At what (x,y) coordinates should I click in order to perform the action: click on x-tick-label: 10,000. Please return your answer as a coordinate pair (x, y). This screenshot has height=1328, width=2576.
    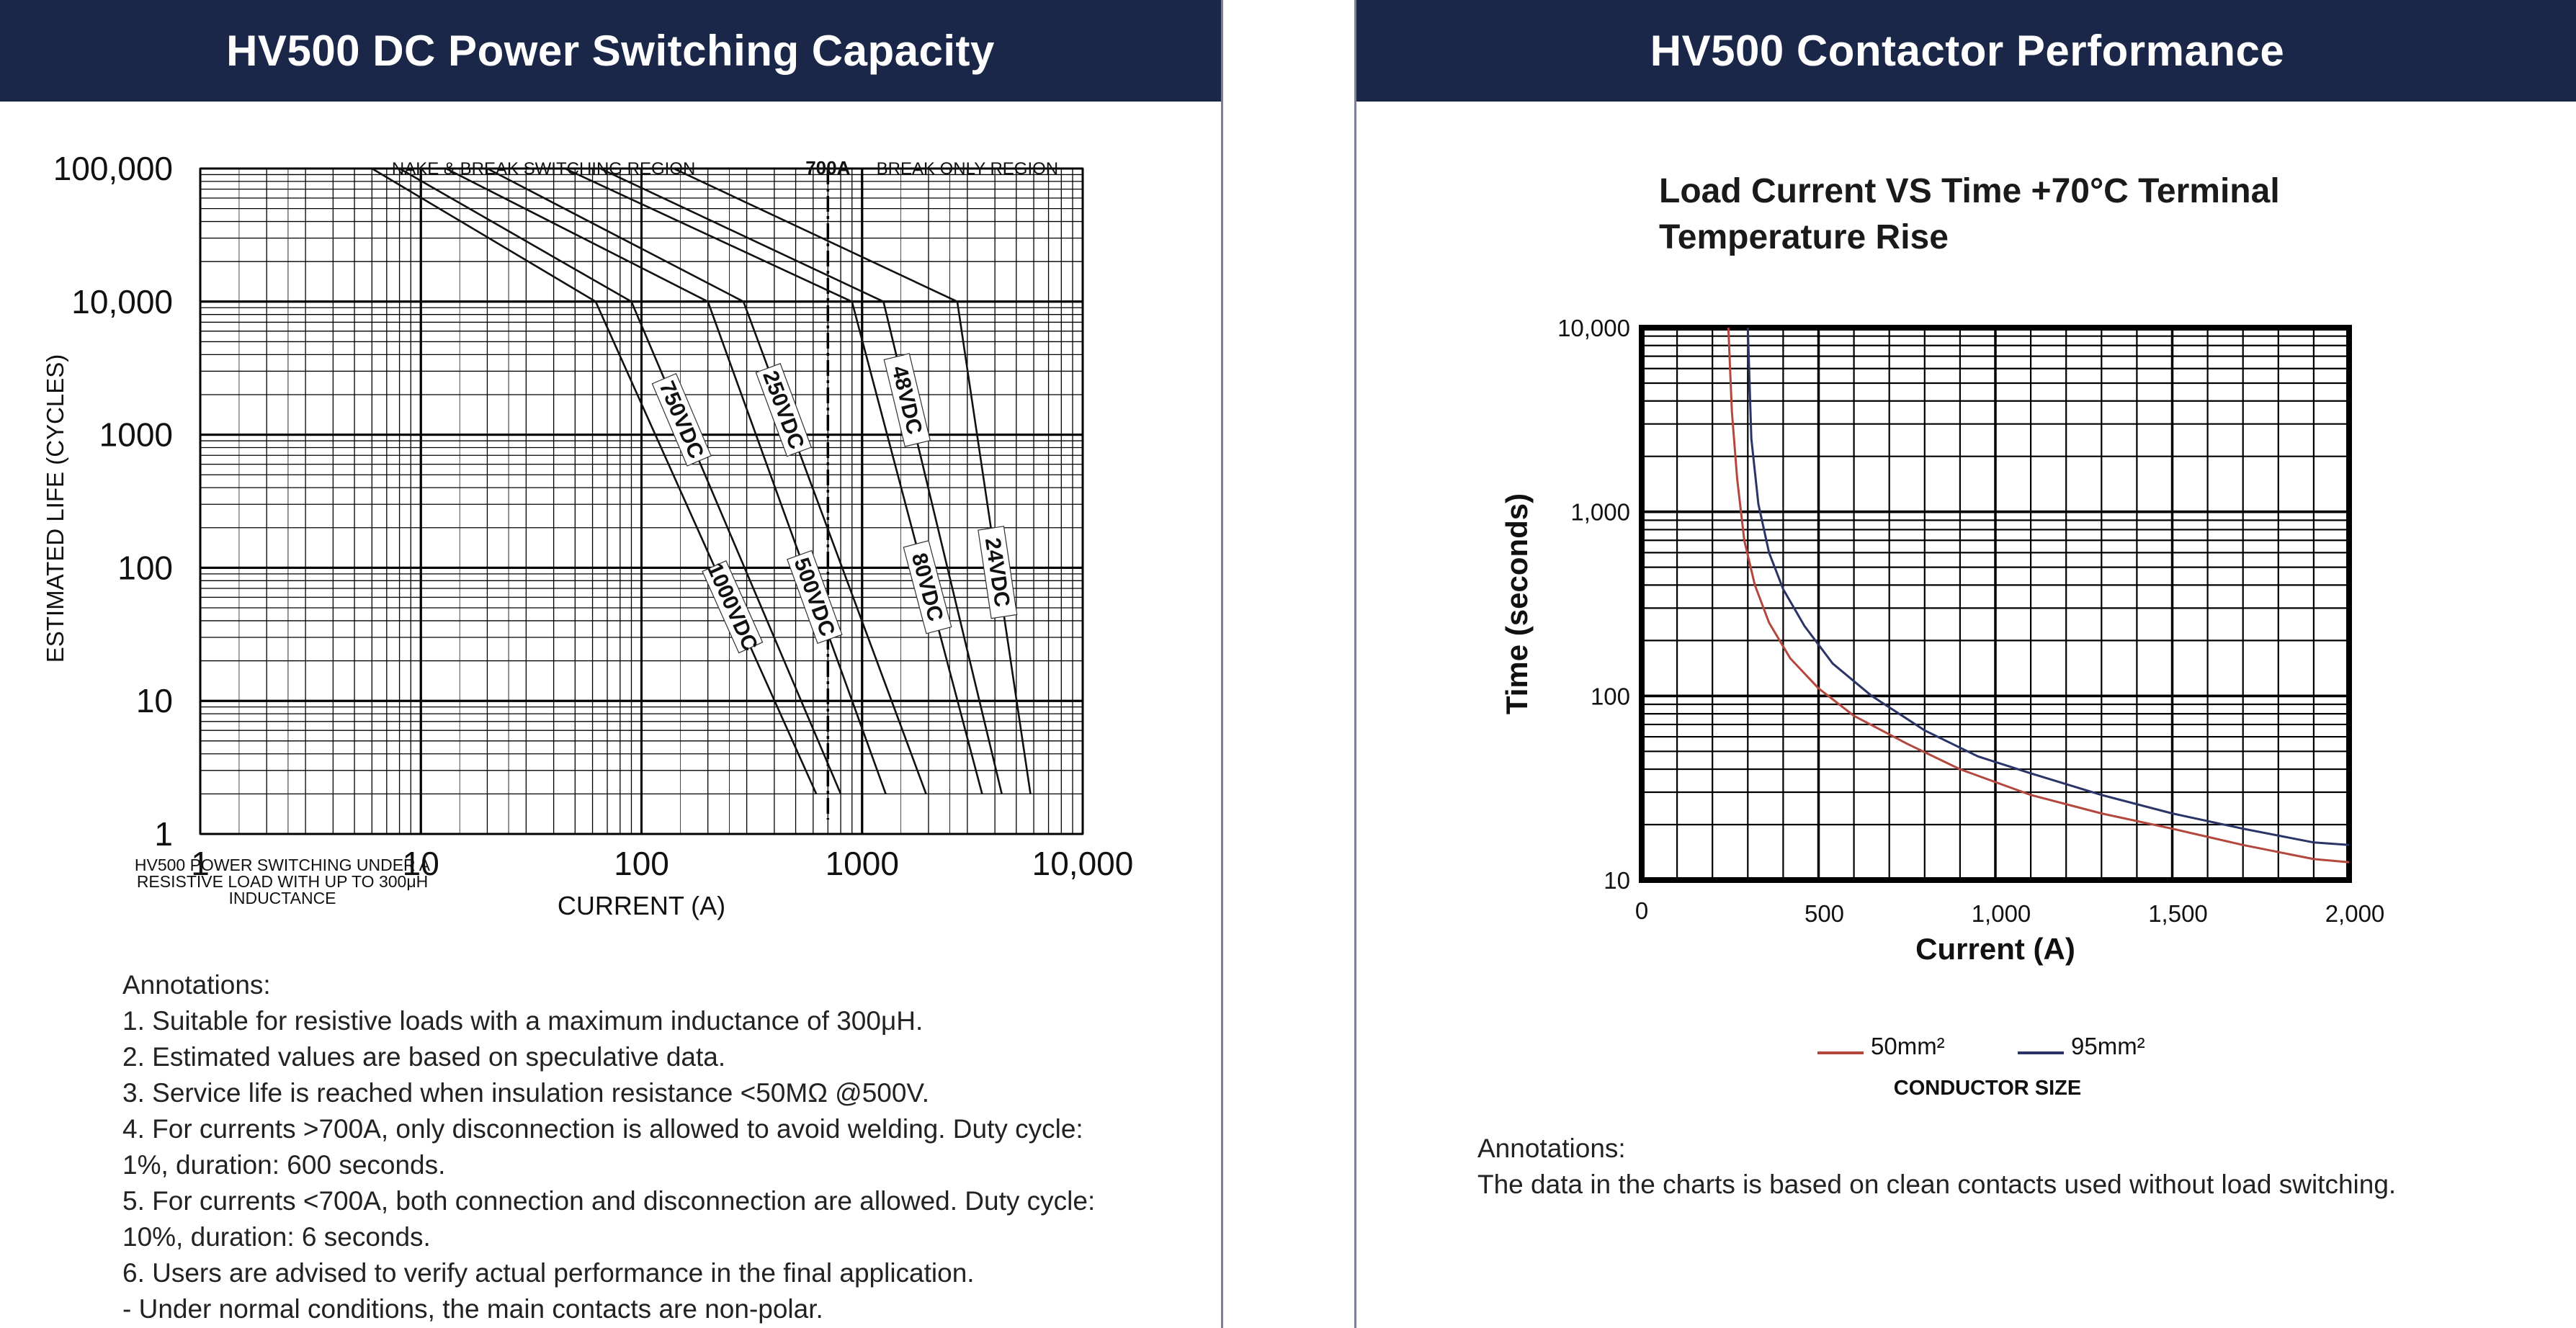
    Looking at the image, I should click on (1083, 863).